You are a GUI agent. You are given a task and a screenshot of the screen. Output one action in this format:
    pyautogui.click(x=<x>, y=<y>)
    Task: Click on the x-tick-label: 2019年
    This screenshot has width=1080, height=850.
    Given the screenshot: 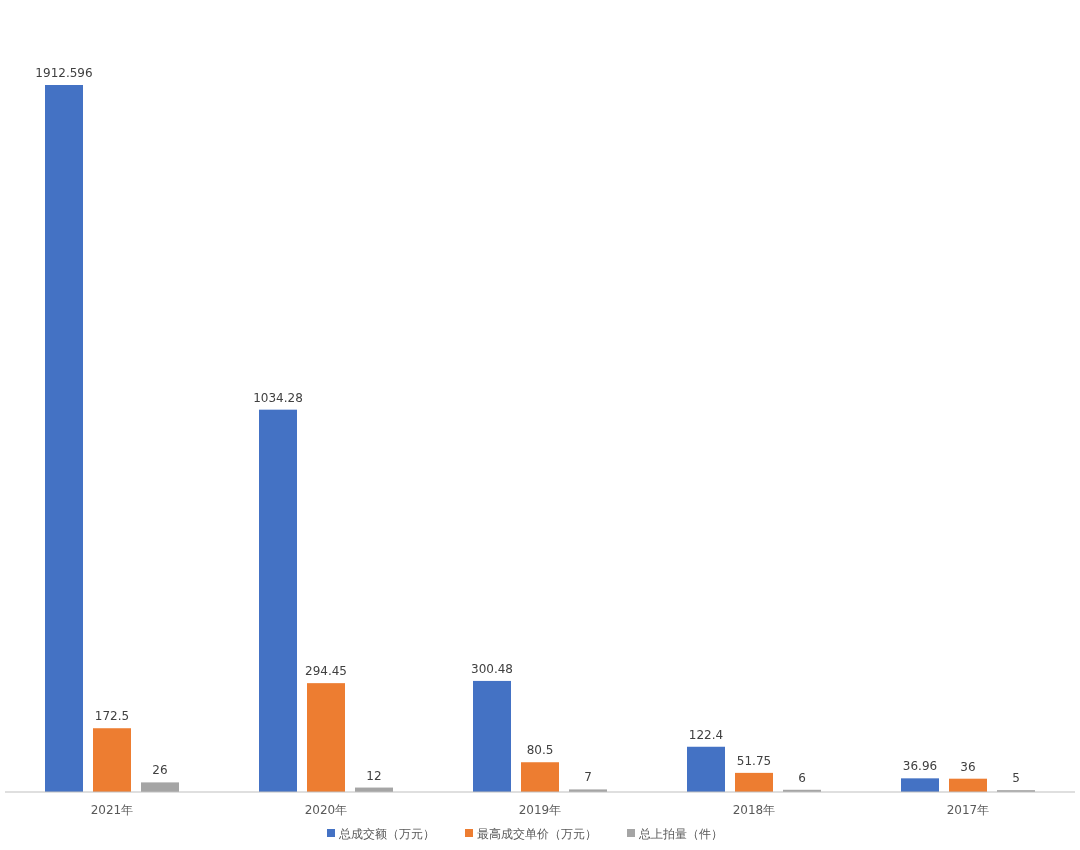 What is the action you would take?
    pyautogui.click(x=540, y=810)
    